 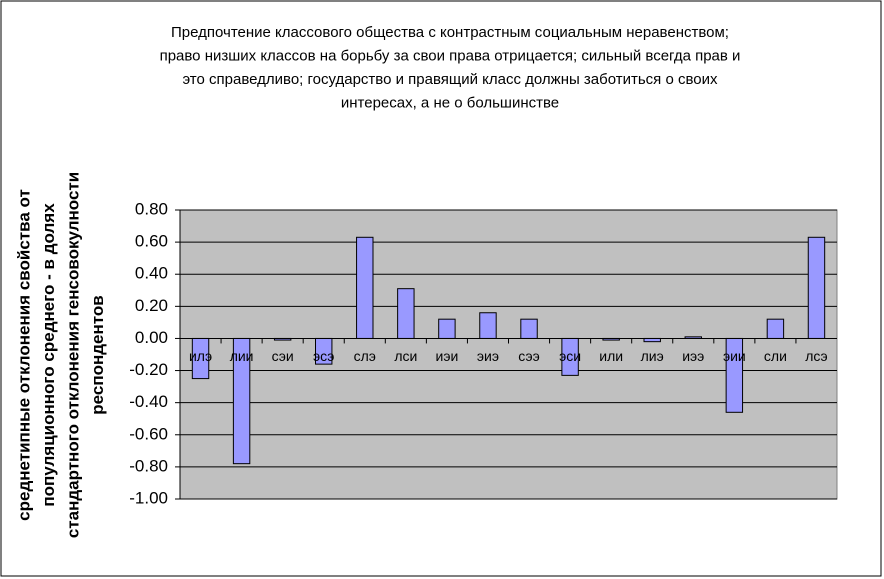 I want to click on x-tick-label: лии, so click(x=242, y=356).